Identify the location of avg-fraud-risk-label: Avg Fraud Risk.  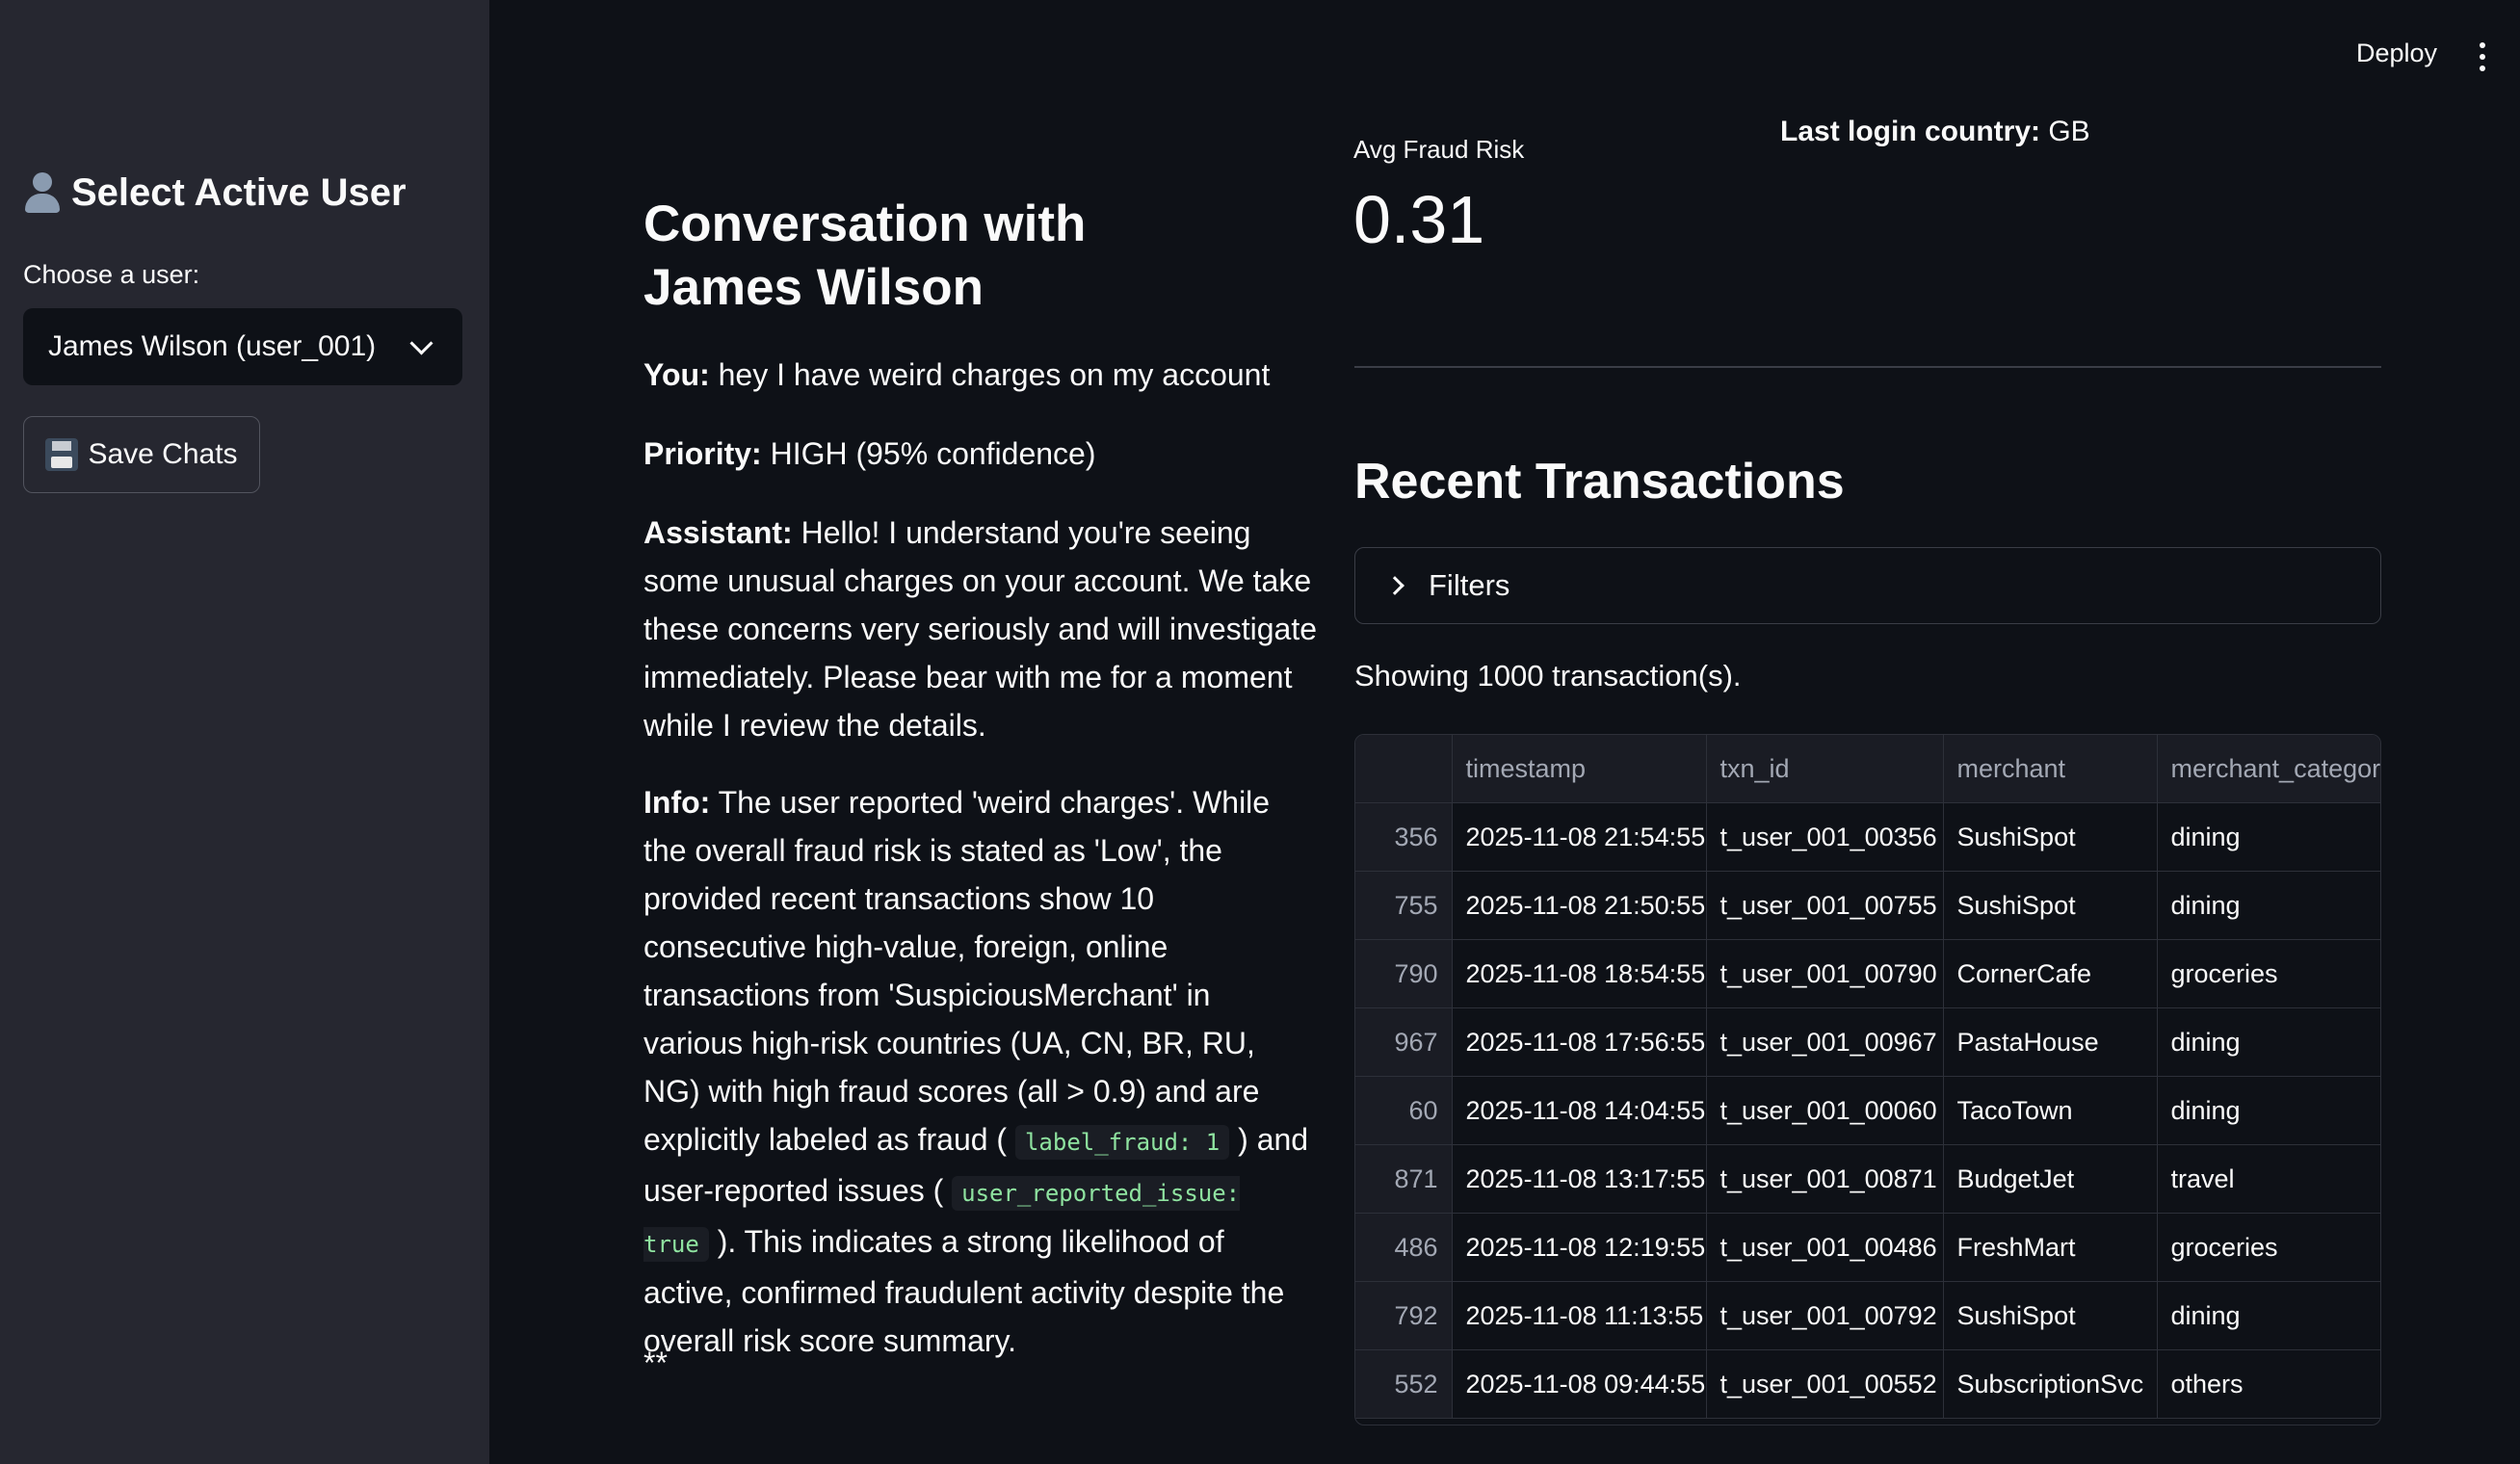
(1439, 149).